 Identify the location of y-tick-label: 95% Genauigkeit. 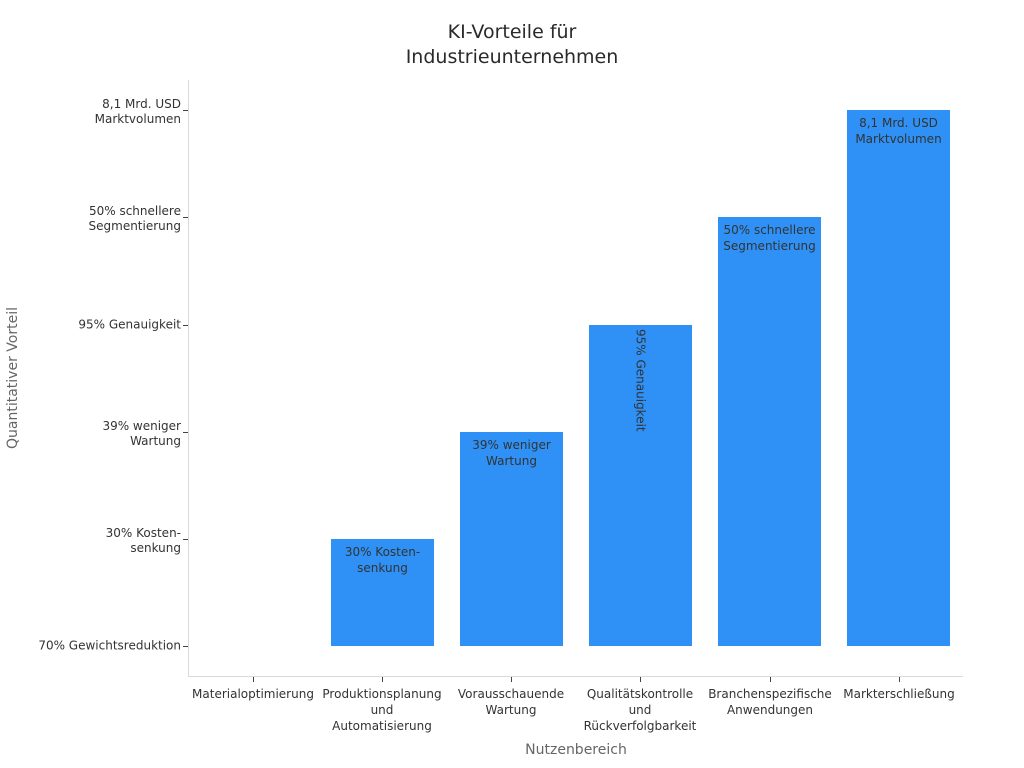
(129, 324).